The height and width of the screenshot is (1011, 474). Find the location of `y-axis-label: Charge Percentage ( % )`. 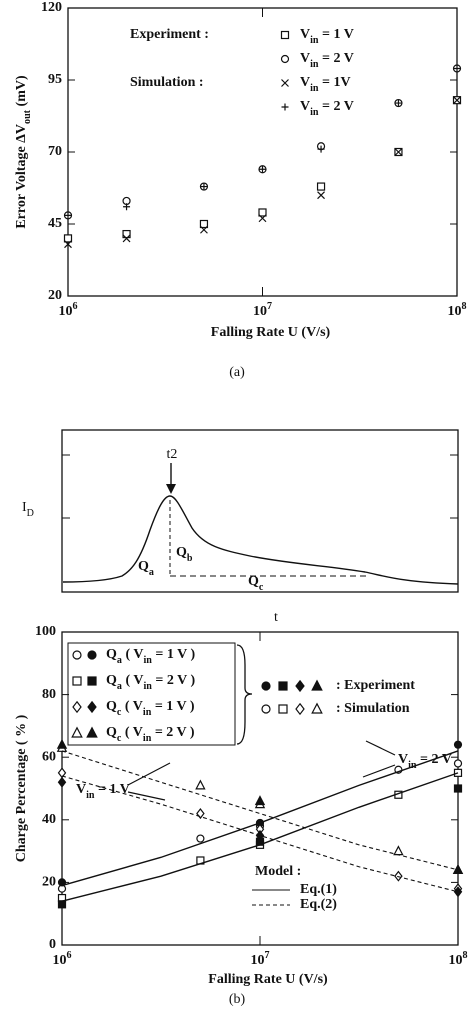

y-axis-label: Charge Percentage ( % ) is located at coordinates (21, 788).